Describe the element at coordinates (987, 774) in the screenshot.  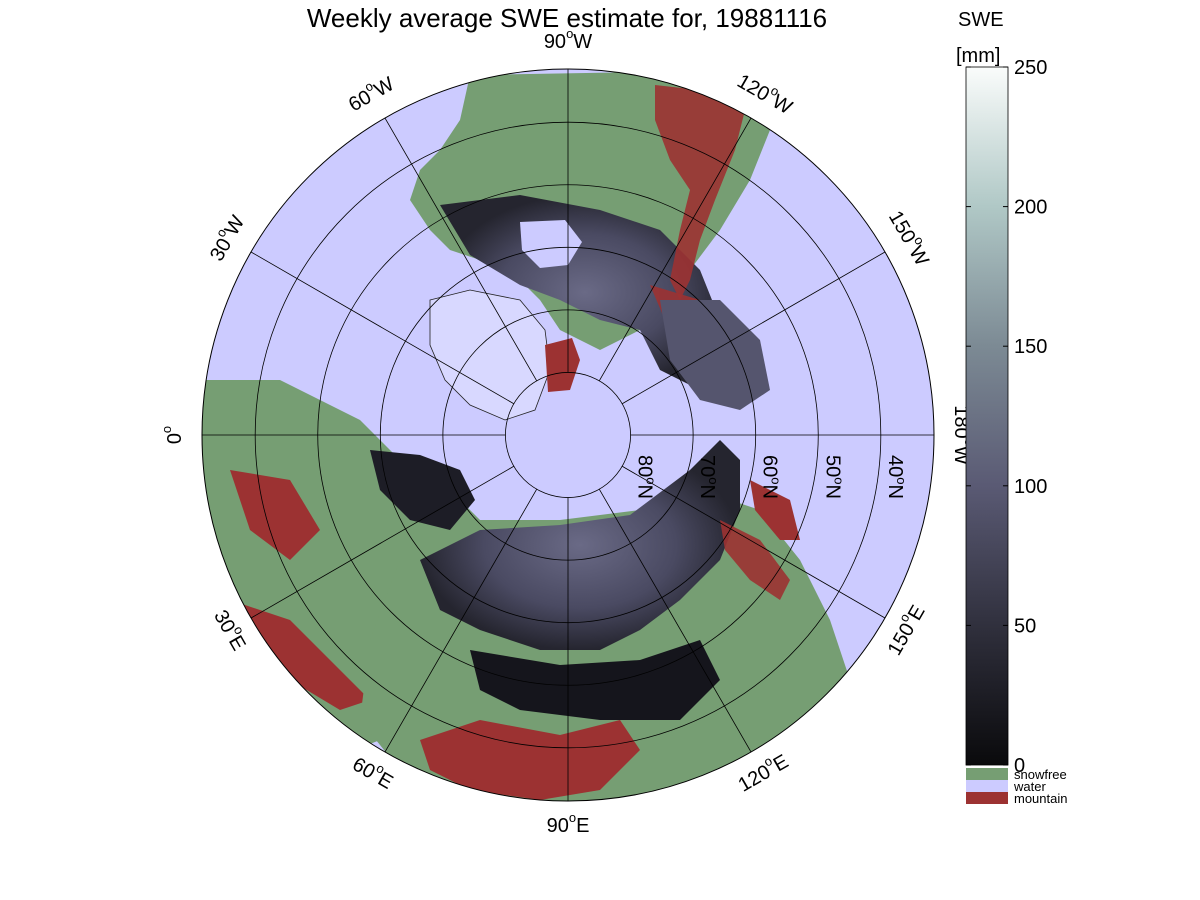
I see `category-swatch-snowfree` at that location.